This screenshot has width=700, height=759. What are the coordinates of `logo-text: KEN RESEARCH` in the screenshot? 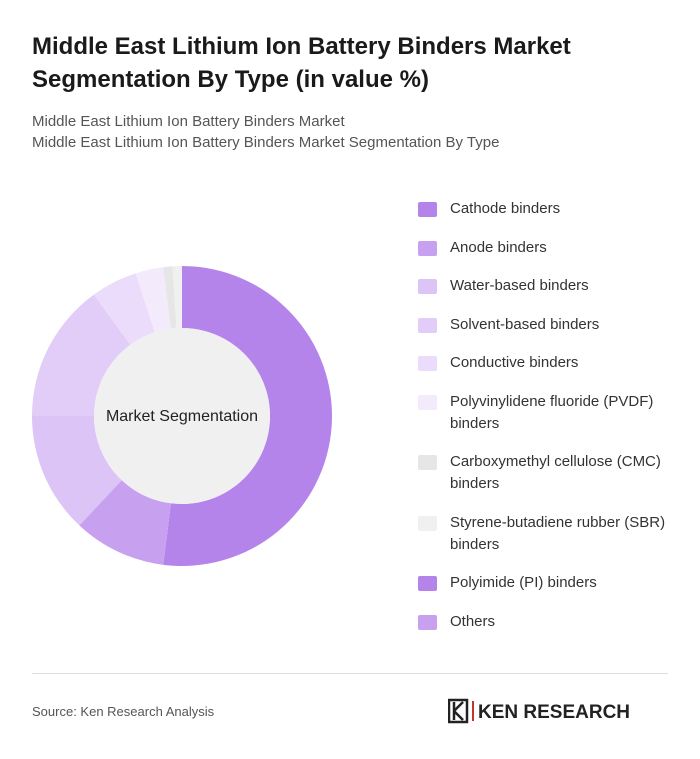 It's located at (554, 712).